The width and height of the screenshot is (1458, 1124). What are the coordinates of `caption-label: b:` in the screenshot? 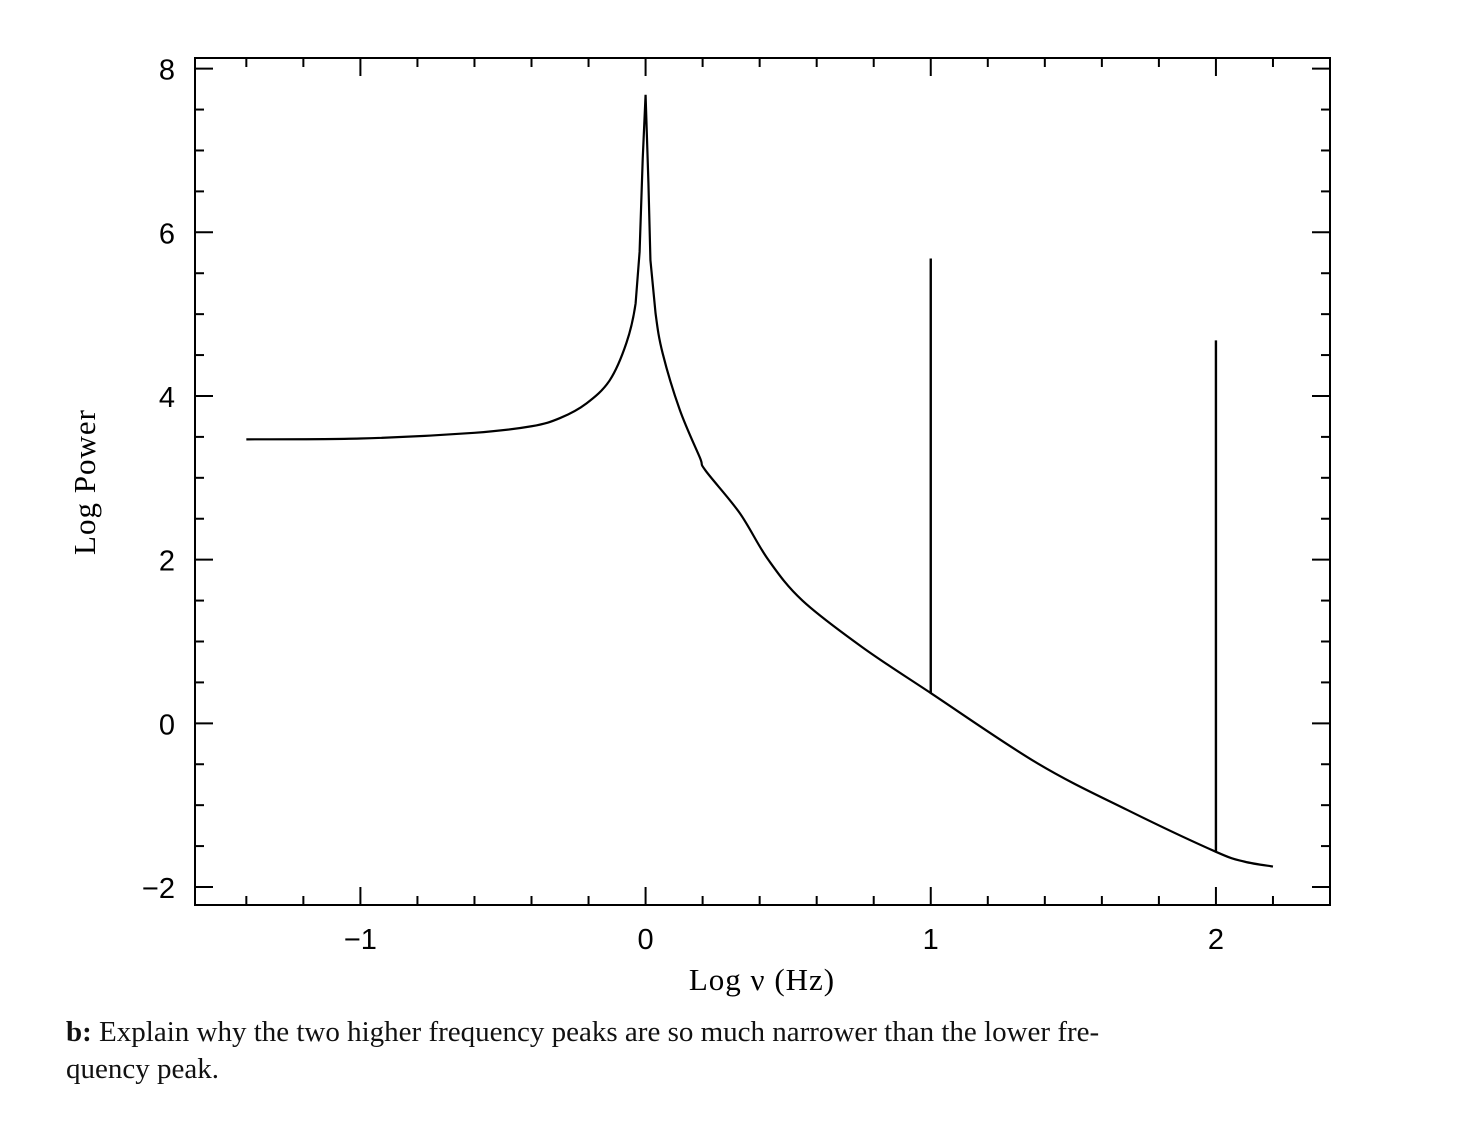 It's located at (79, 1032).